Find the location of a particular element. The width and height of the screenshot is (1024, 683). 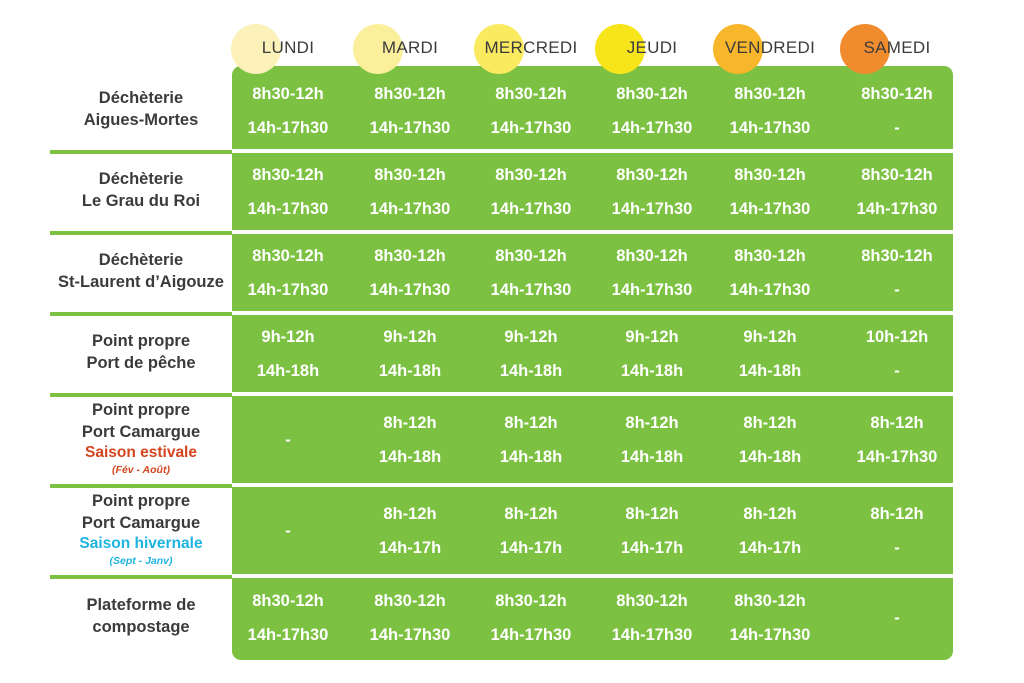

day-header-lundi: LUNDI is located at coordinates (287, 49).